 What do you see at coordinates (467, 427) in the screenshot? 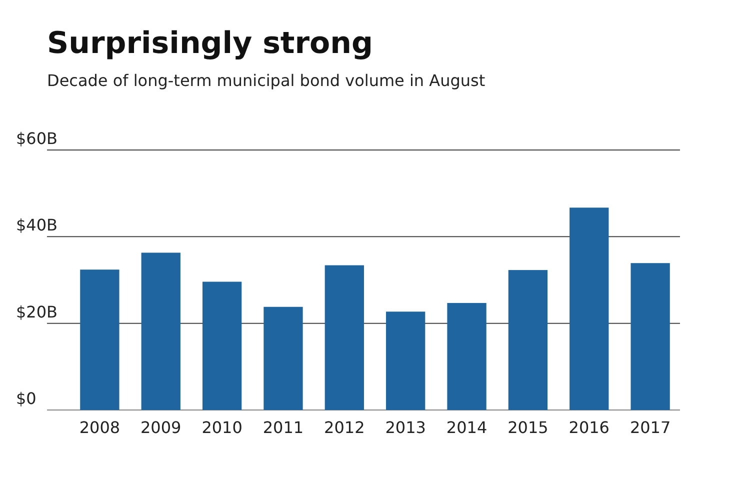
I see `x-tick-label: 2014` at bounding box center [467, 427].